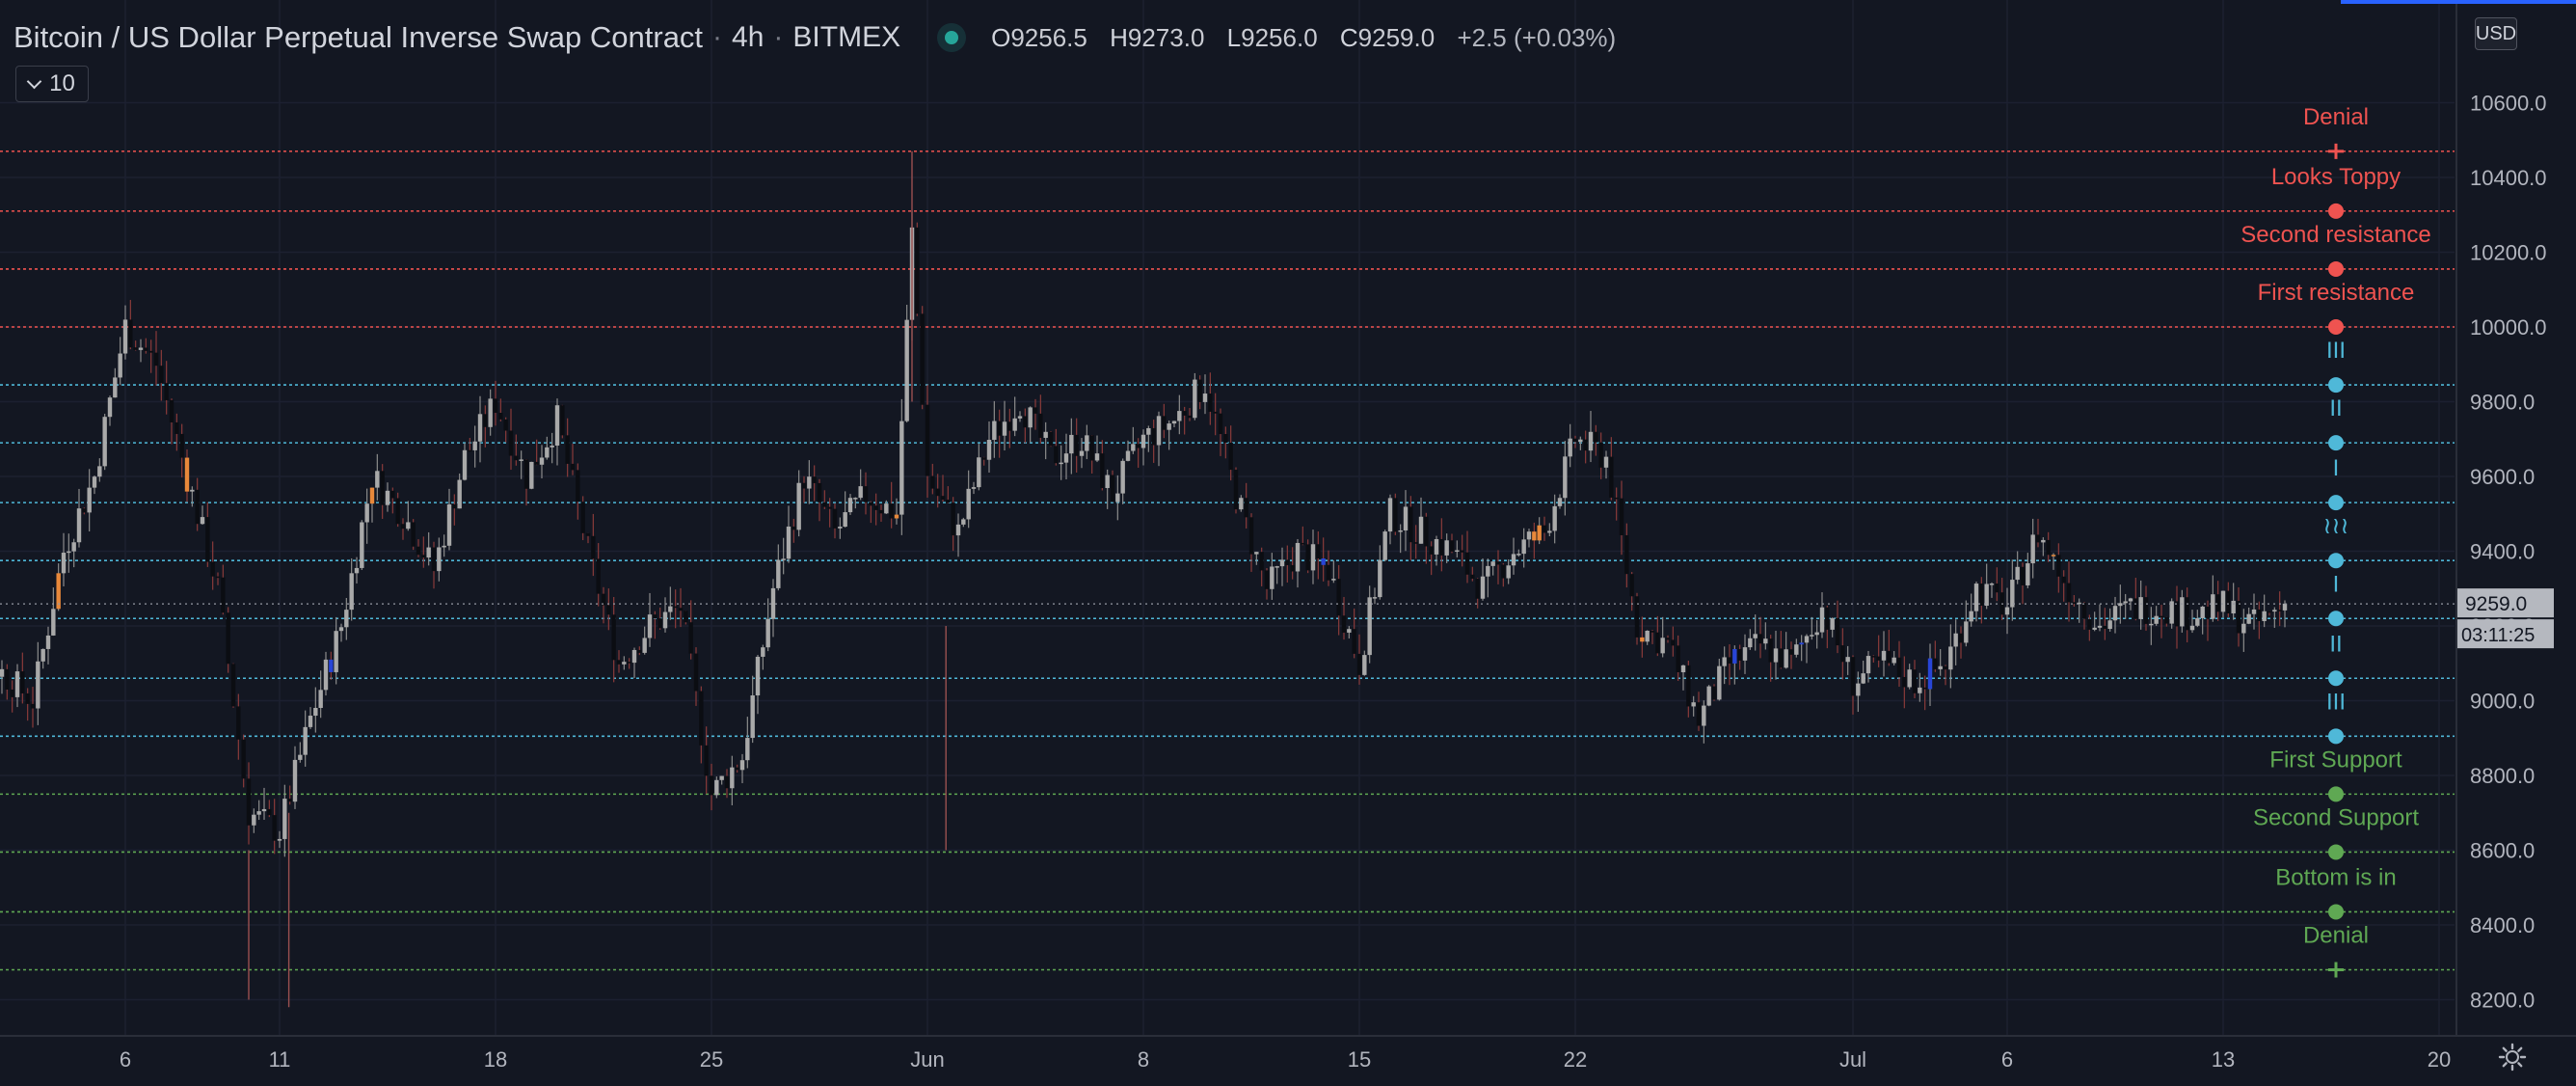 The image size is (2576, 1086). Describe the element at coordinates (2506, 634) in the screenshot. I see `countdown-tag` at that location.